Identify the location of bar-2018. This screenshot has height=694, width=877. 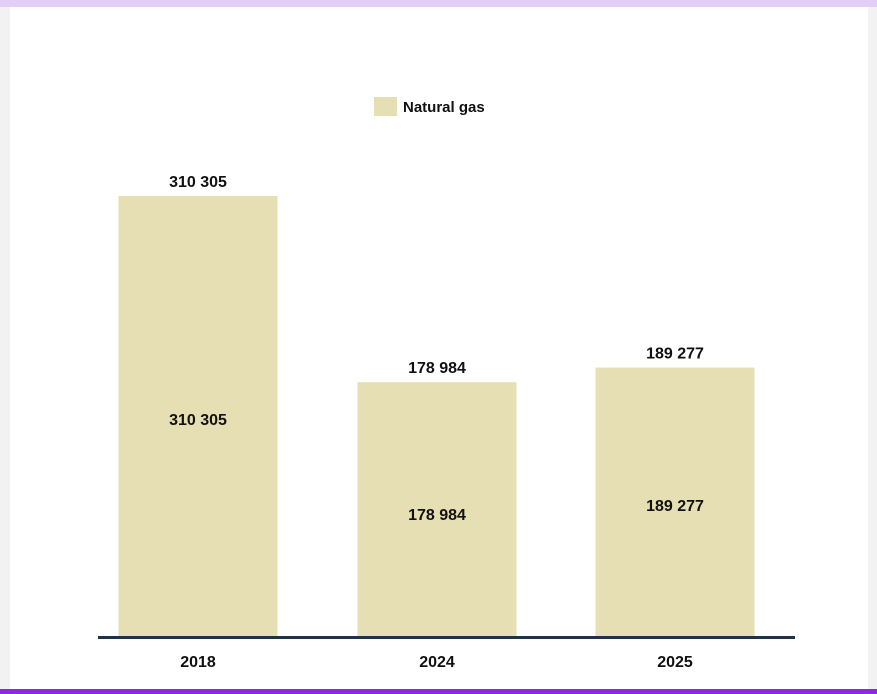
(198, 416).